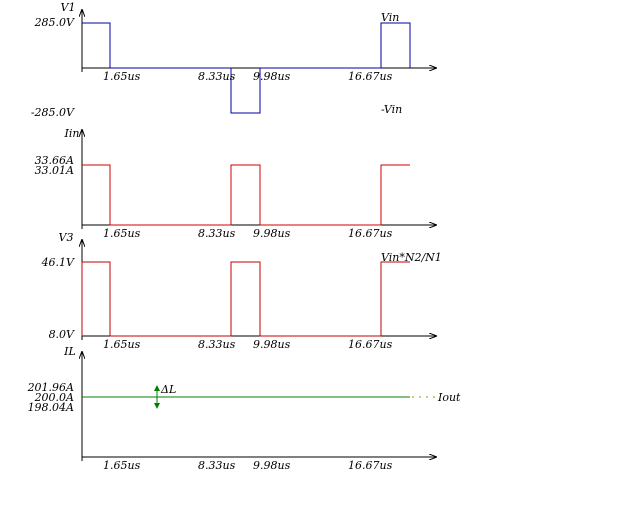 This screenshot has height=516, width=640. What do you see at coordinates (62, 334) in the screenshot?
I see `level-label: 8.0V` at bounding box center [62, 334].